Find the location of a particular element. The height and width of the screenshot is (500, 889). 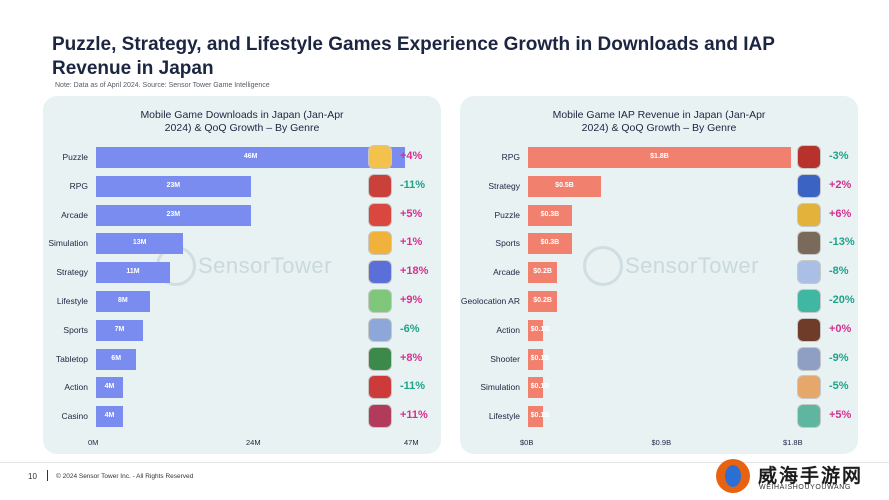

site-logo-text: 威海手游网 is located at coordinates (811, 476).